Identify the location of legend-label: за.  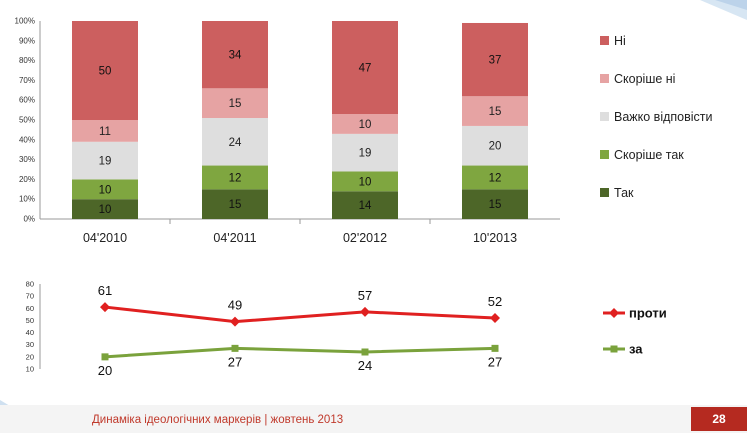
(636, 349).